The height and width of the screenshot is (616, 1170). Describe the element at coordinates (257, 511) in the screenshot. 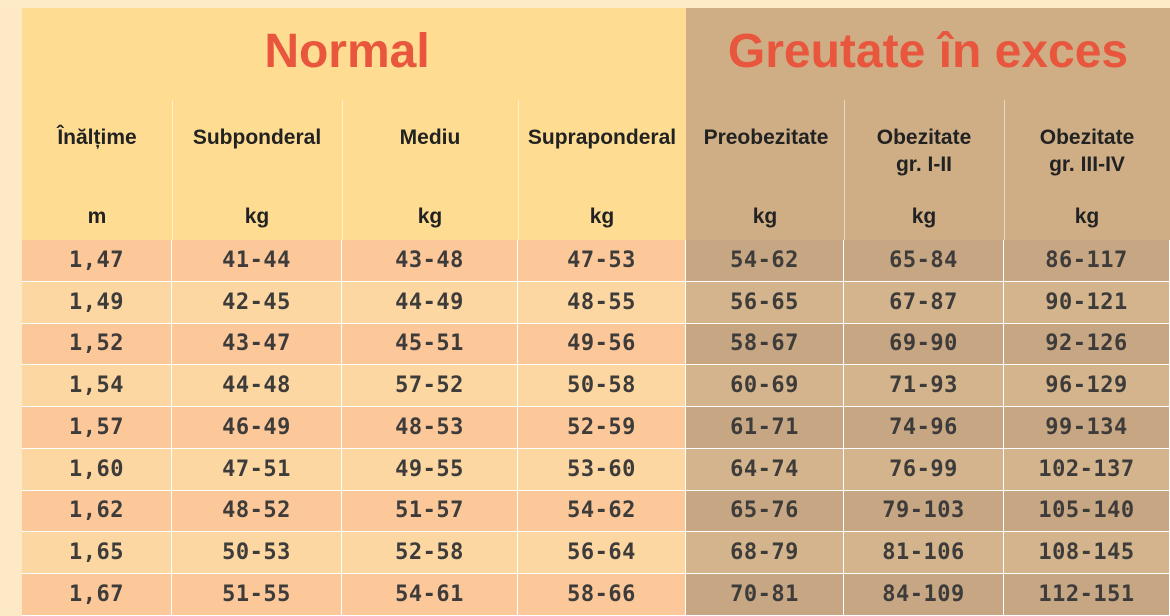

I see `weight-range-cell: 48-52` at that location.